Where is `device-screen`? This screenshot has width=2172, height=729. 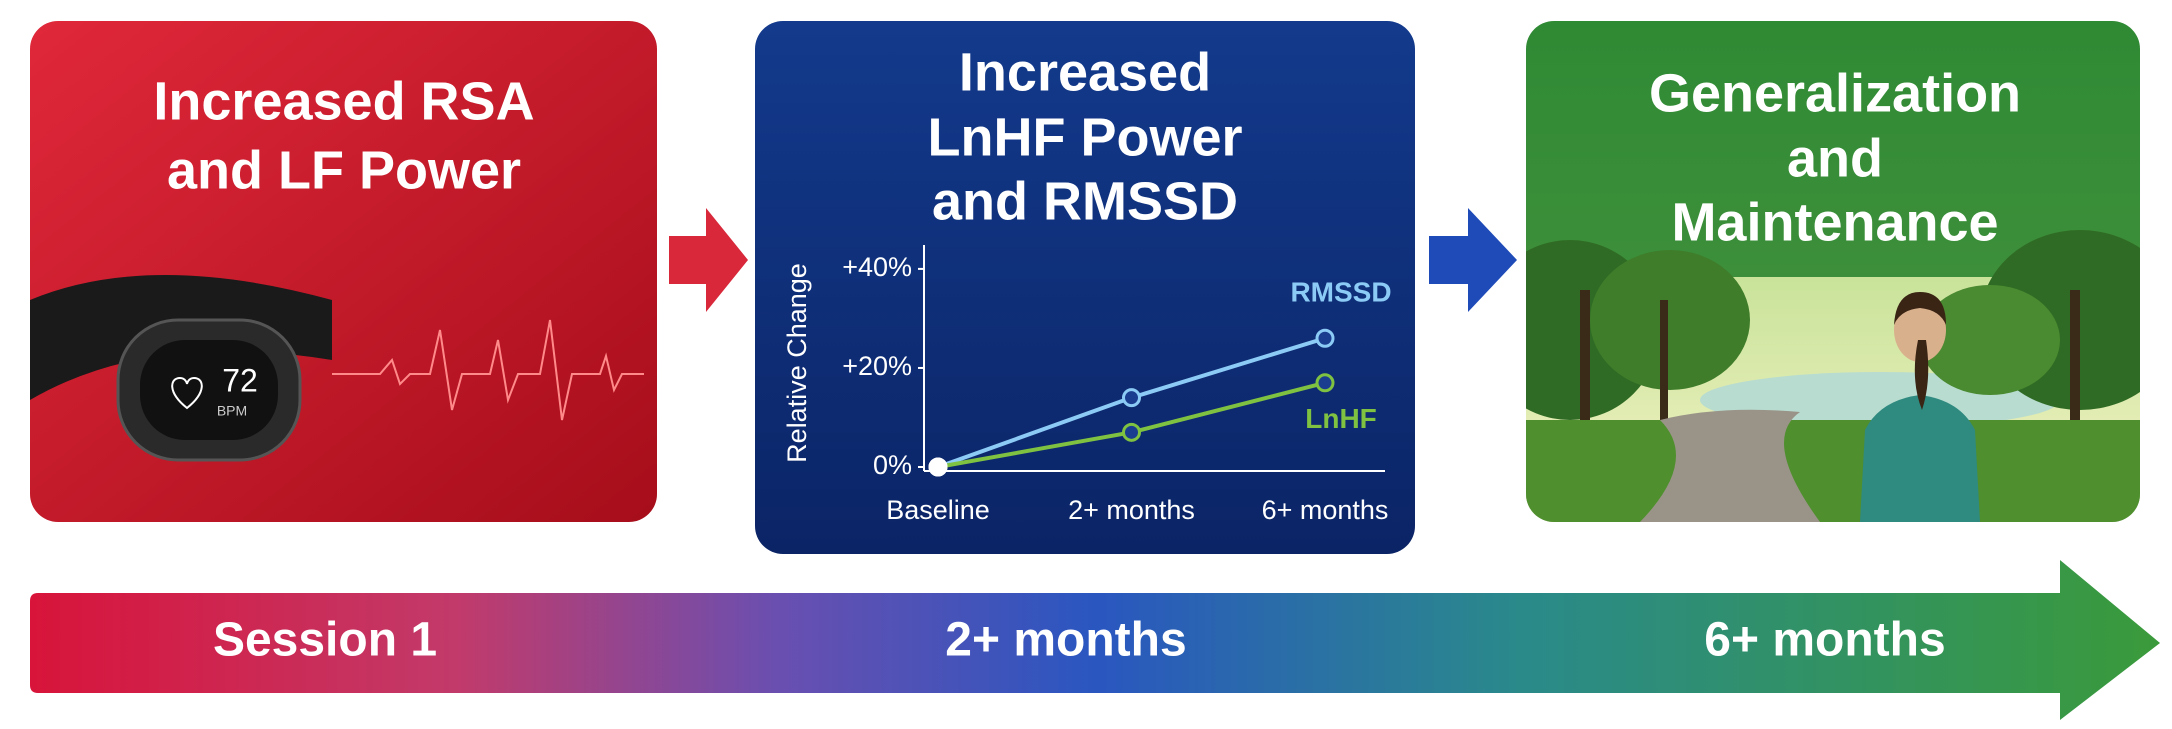 device-screen is located at coordinates (209, 390).